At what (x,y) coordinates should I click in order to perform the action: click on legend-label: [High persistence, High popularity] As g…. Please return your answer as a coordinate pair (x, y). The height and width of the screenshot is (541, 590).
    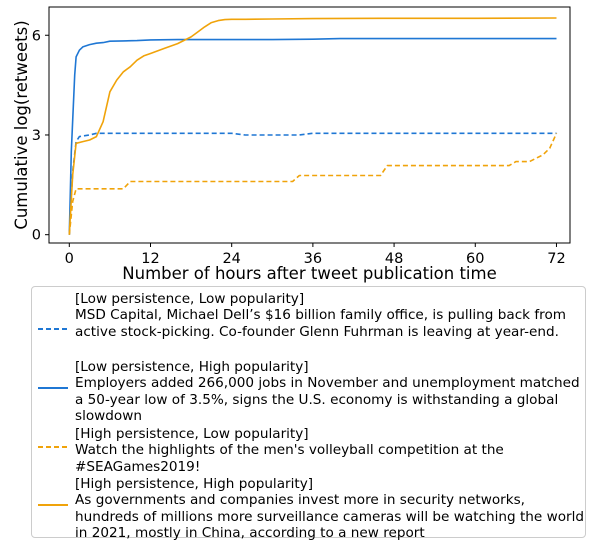
    Looking at the image, I should click on (330, 508).